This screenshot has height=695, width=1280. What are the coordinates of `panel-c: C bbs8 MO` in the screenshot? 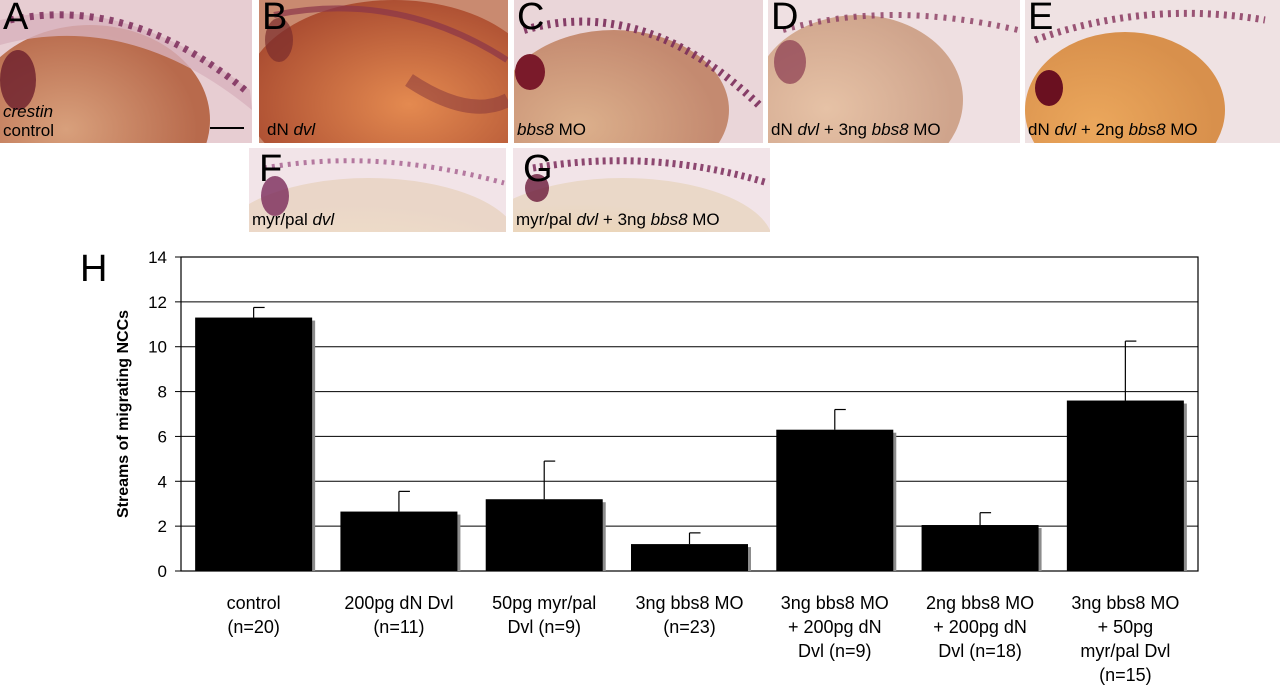 It's located at (638, 71).